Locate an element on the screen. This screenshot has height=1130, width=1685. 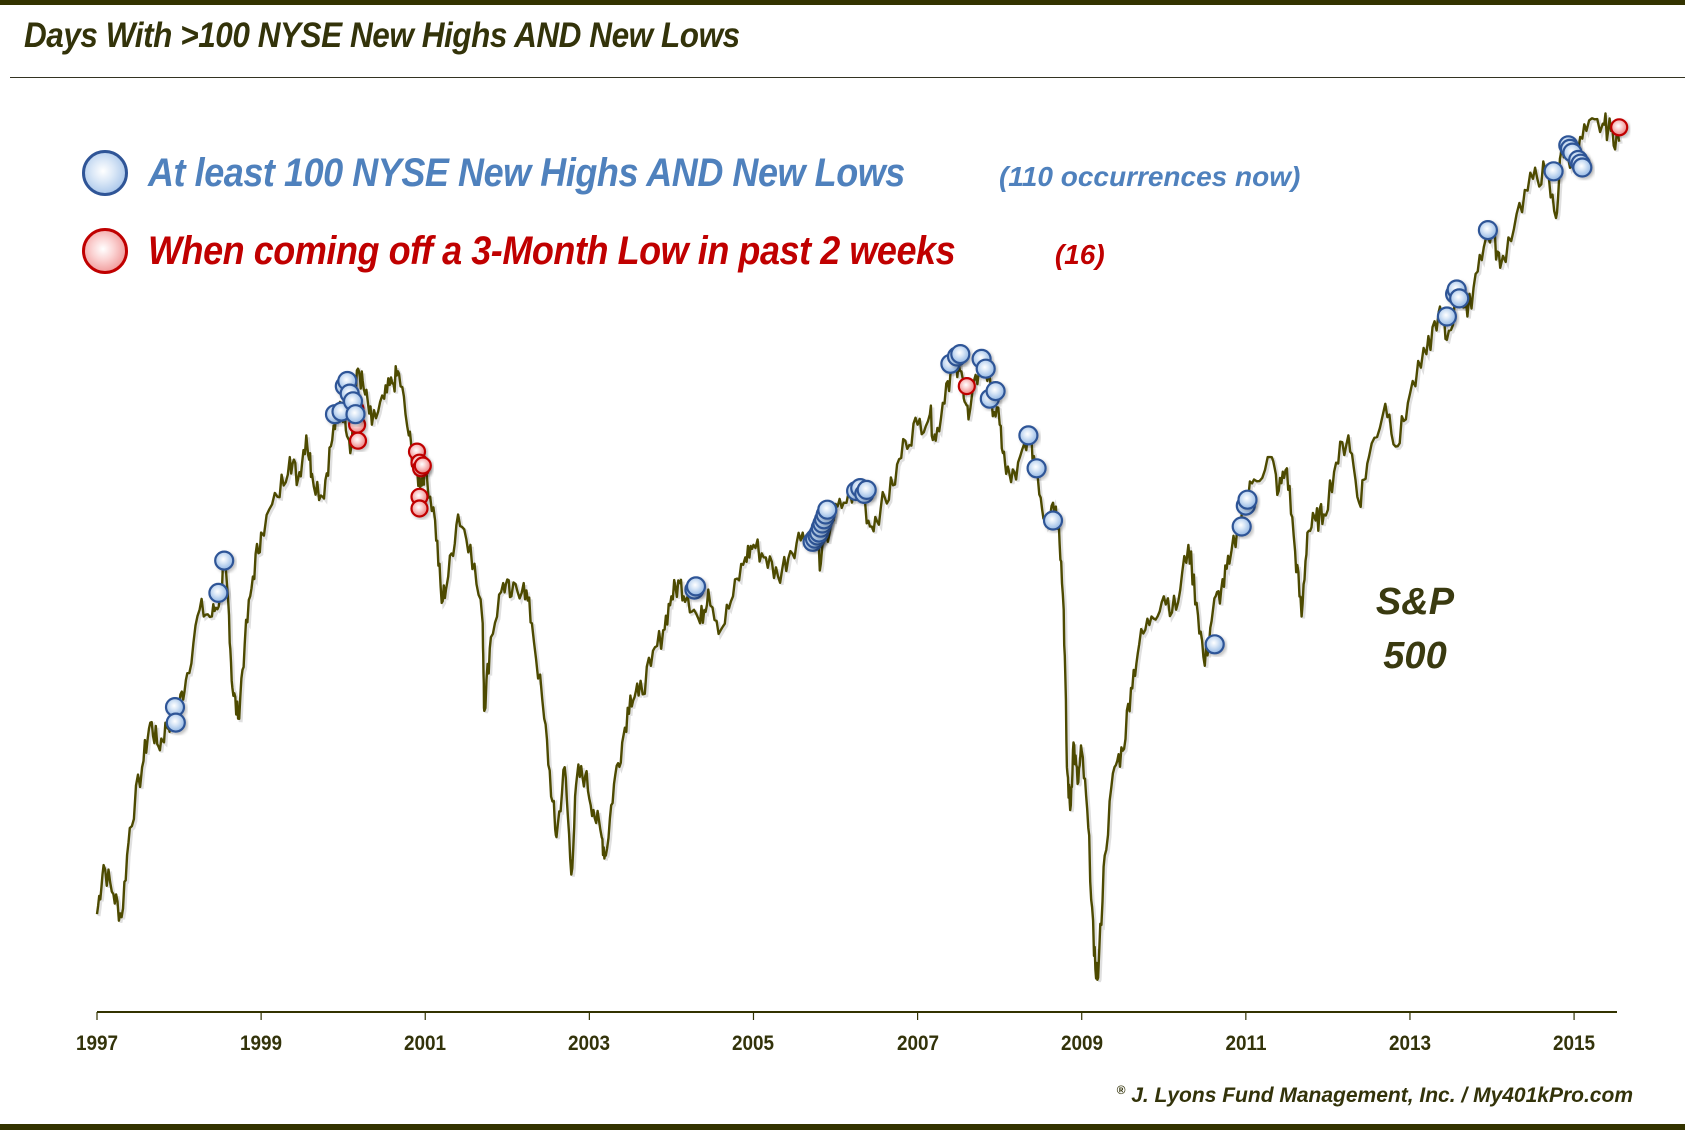
x-tick-label: 2015 is located at coordinates (1574, 1043).